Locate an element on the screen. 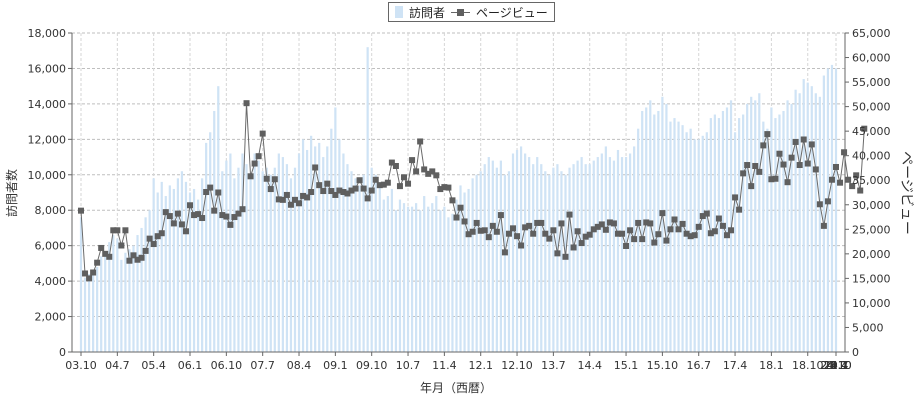 The image size is (920, 400). tick-label-x: 03.10 is located at coordinates (81, 365).